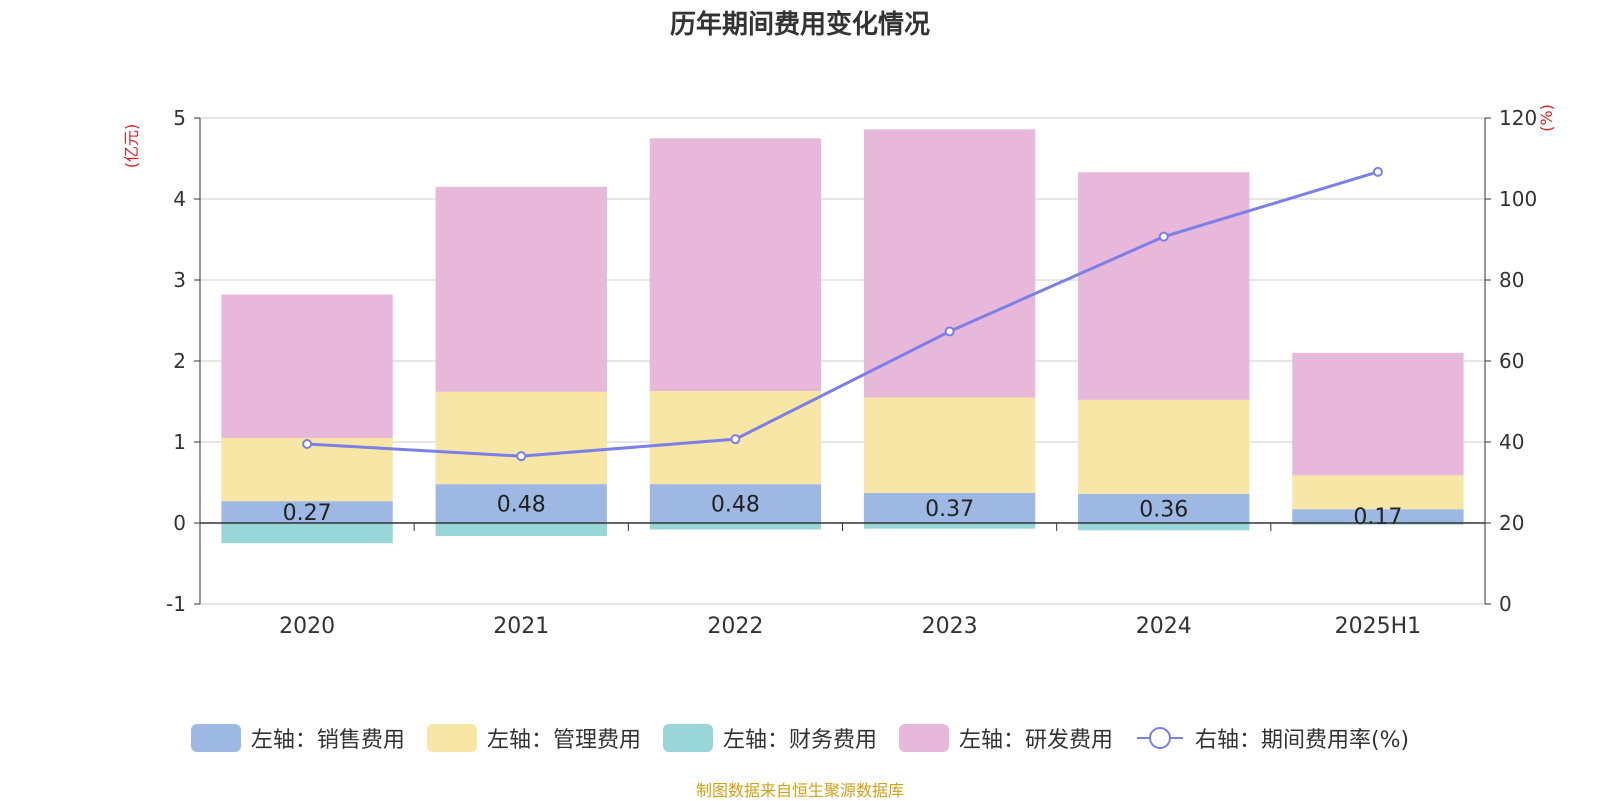 Image resolution: width=1600 pixels, height=801 pixels. I want to click on legend-label: 右轴：期间费用率(%), so click(1302, 740).